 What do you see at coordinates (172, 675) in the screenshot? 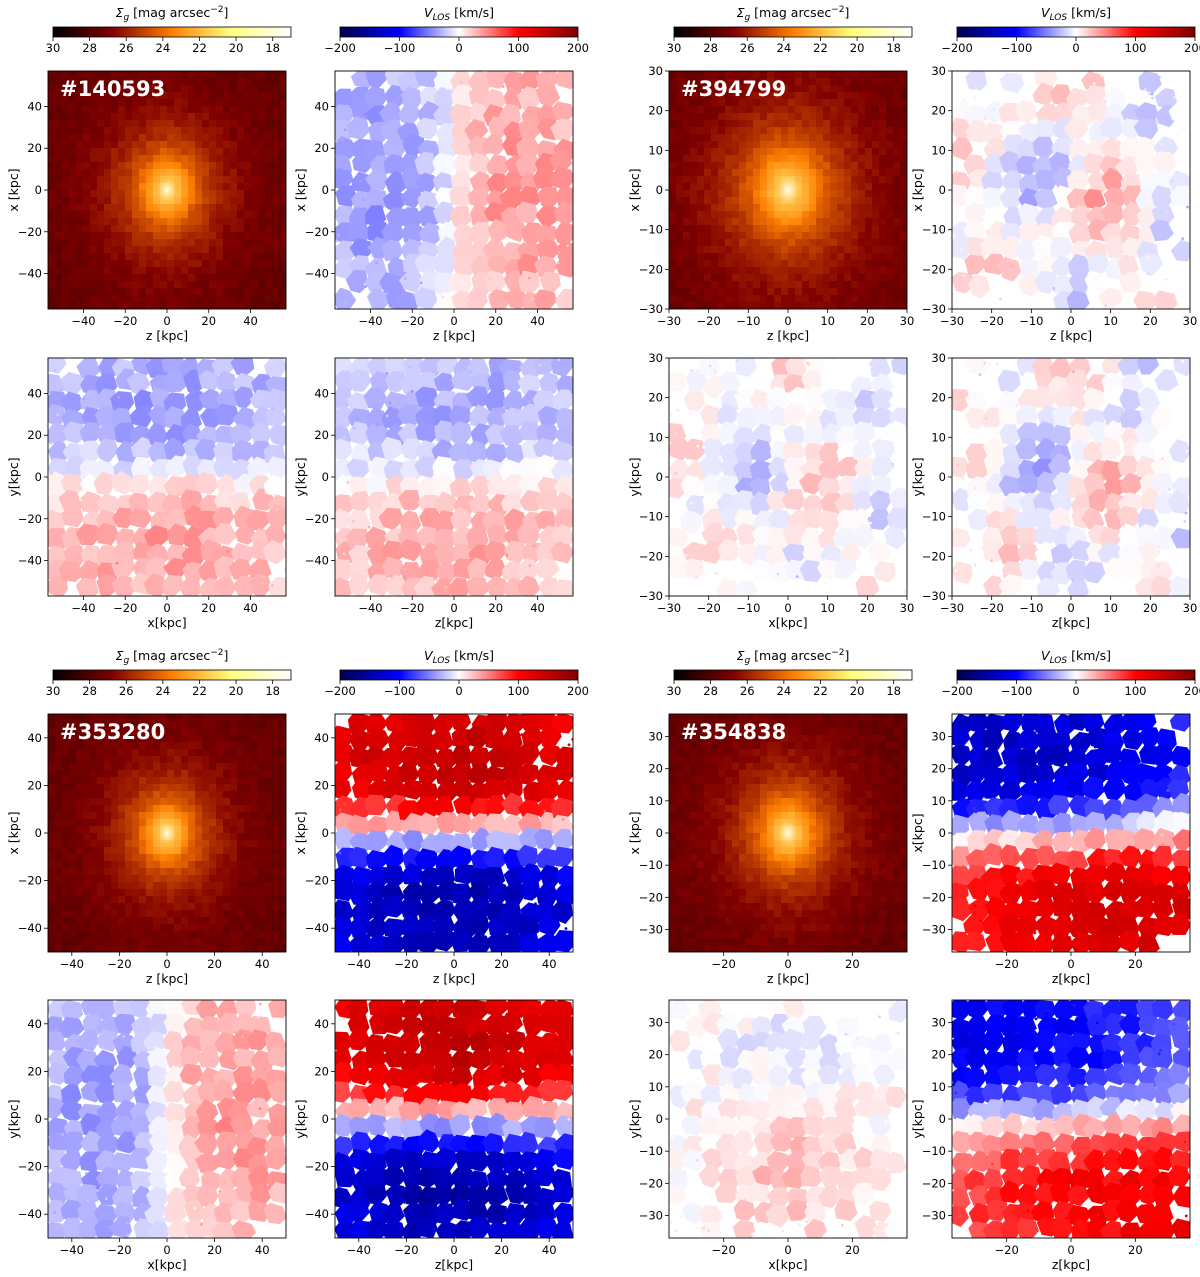
I see `colorbar-gradient` at bounding box center [172, 675].